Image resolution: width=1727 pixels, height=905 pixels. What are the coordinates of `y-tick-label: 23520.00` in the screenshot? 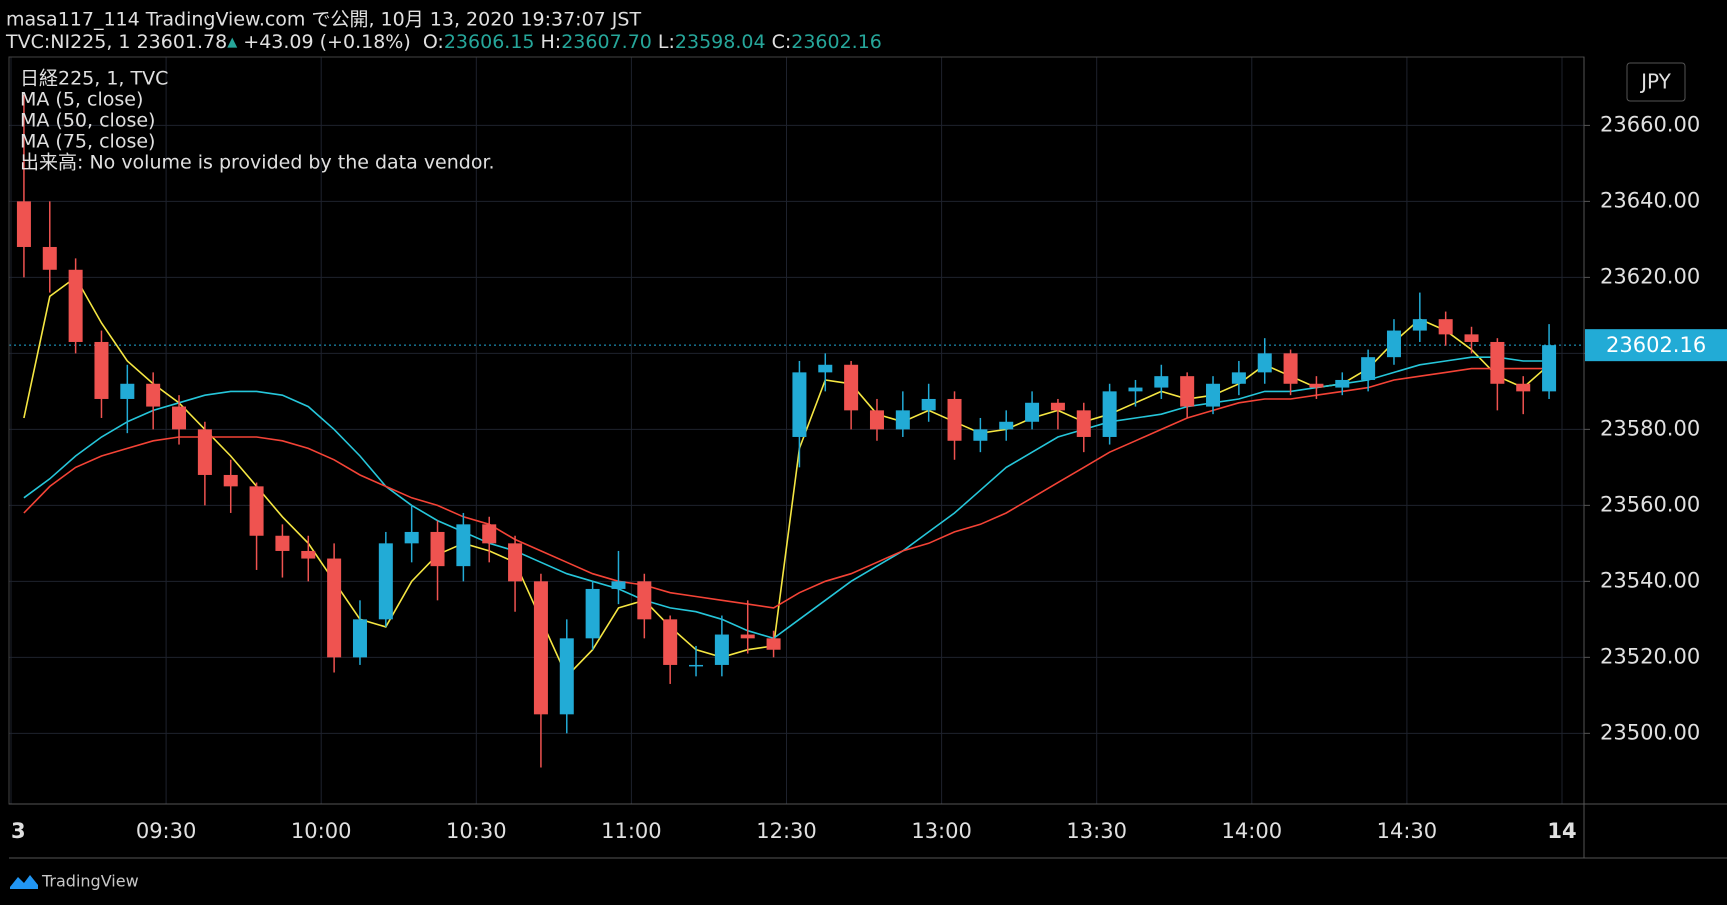 It's located at (1650, 656).